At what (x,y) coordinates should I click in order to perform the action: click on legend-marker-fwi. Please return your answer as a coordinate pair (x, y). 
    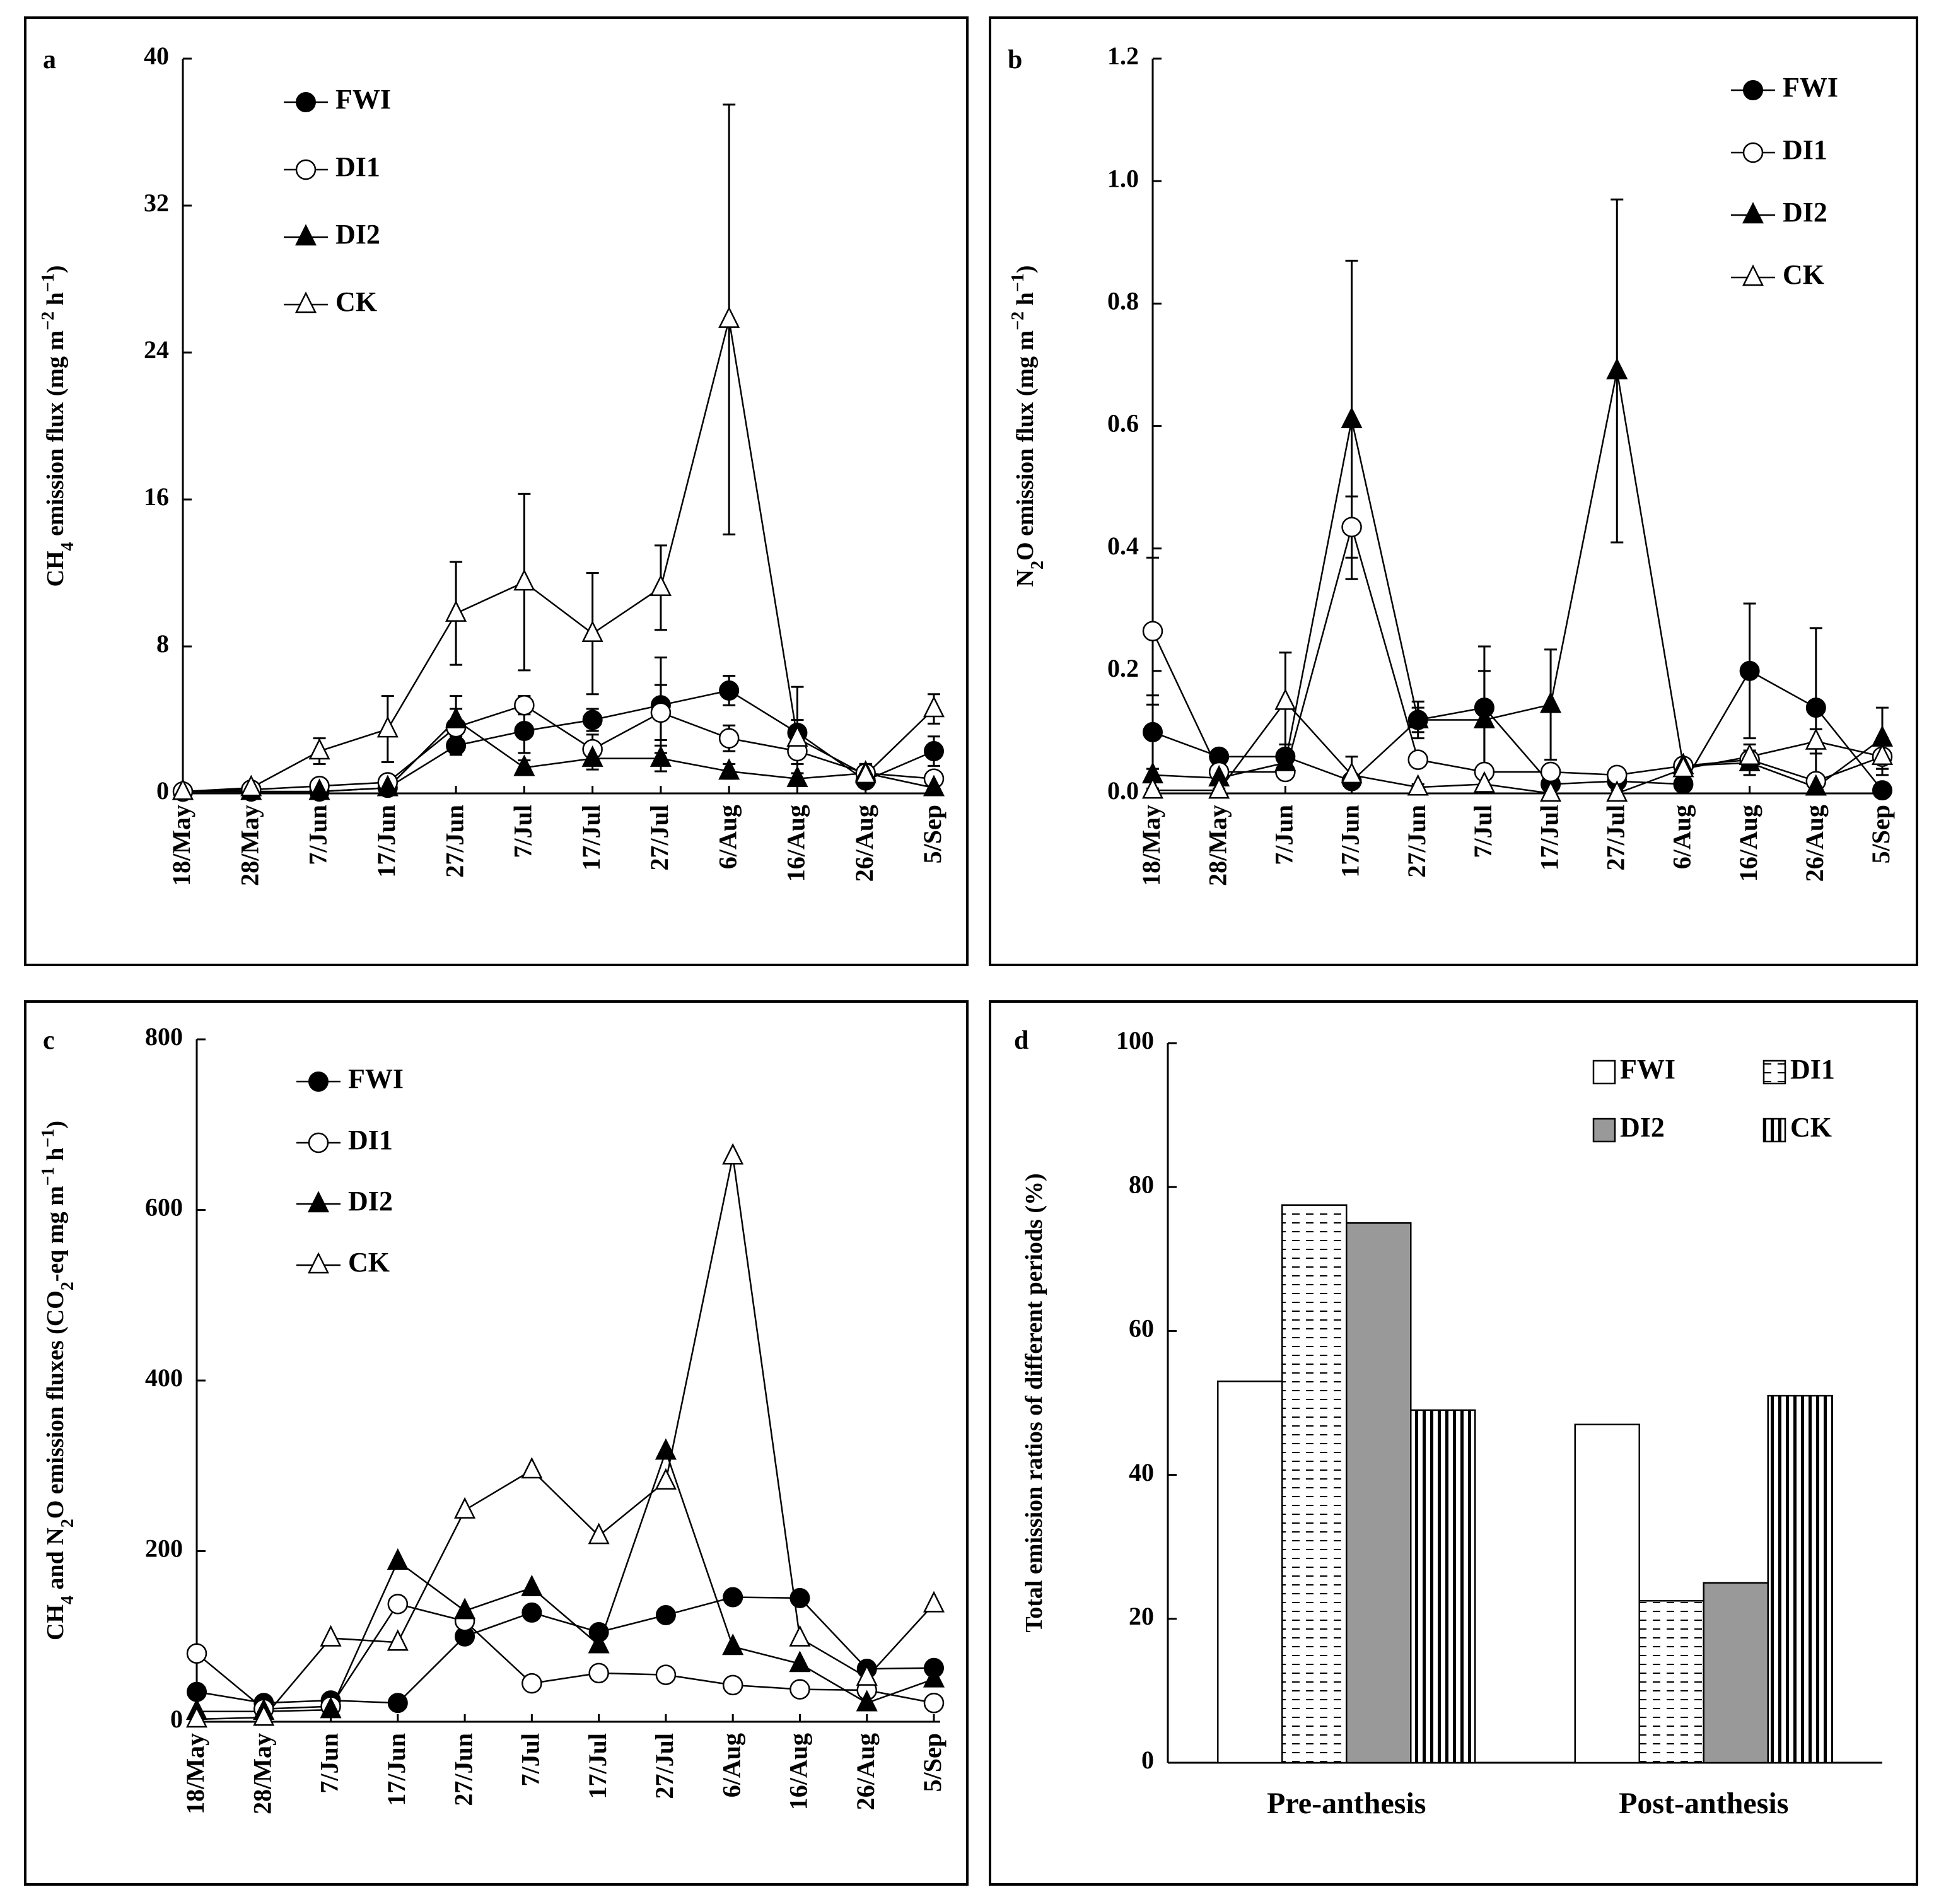
    Looking at the image, I should click on (318, 1082).